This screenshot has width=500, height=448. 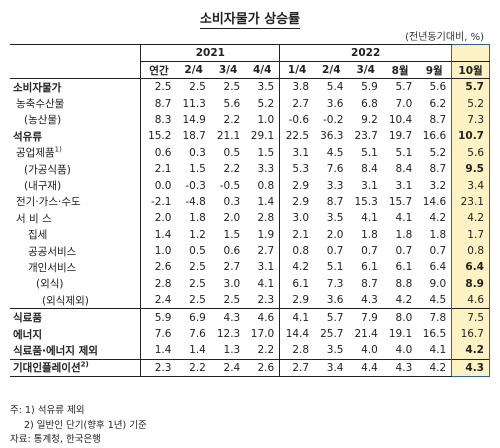 I want to click on cell-value: 0.5, so click(x=197, y=251).